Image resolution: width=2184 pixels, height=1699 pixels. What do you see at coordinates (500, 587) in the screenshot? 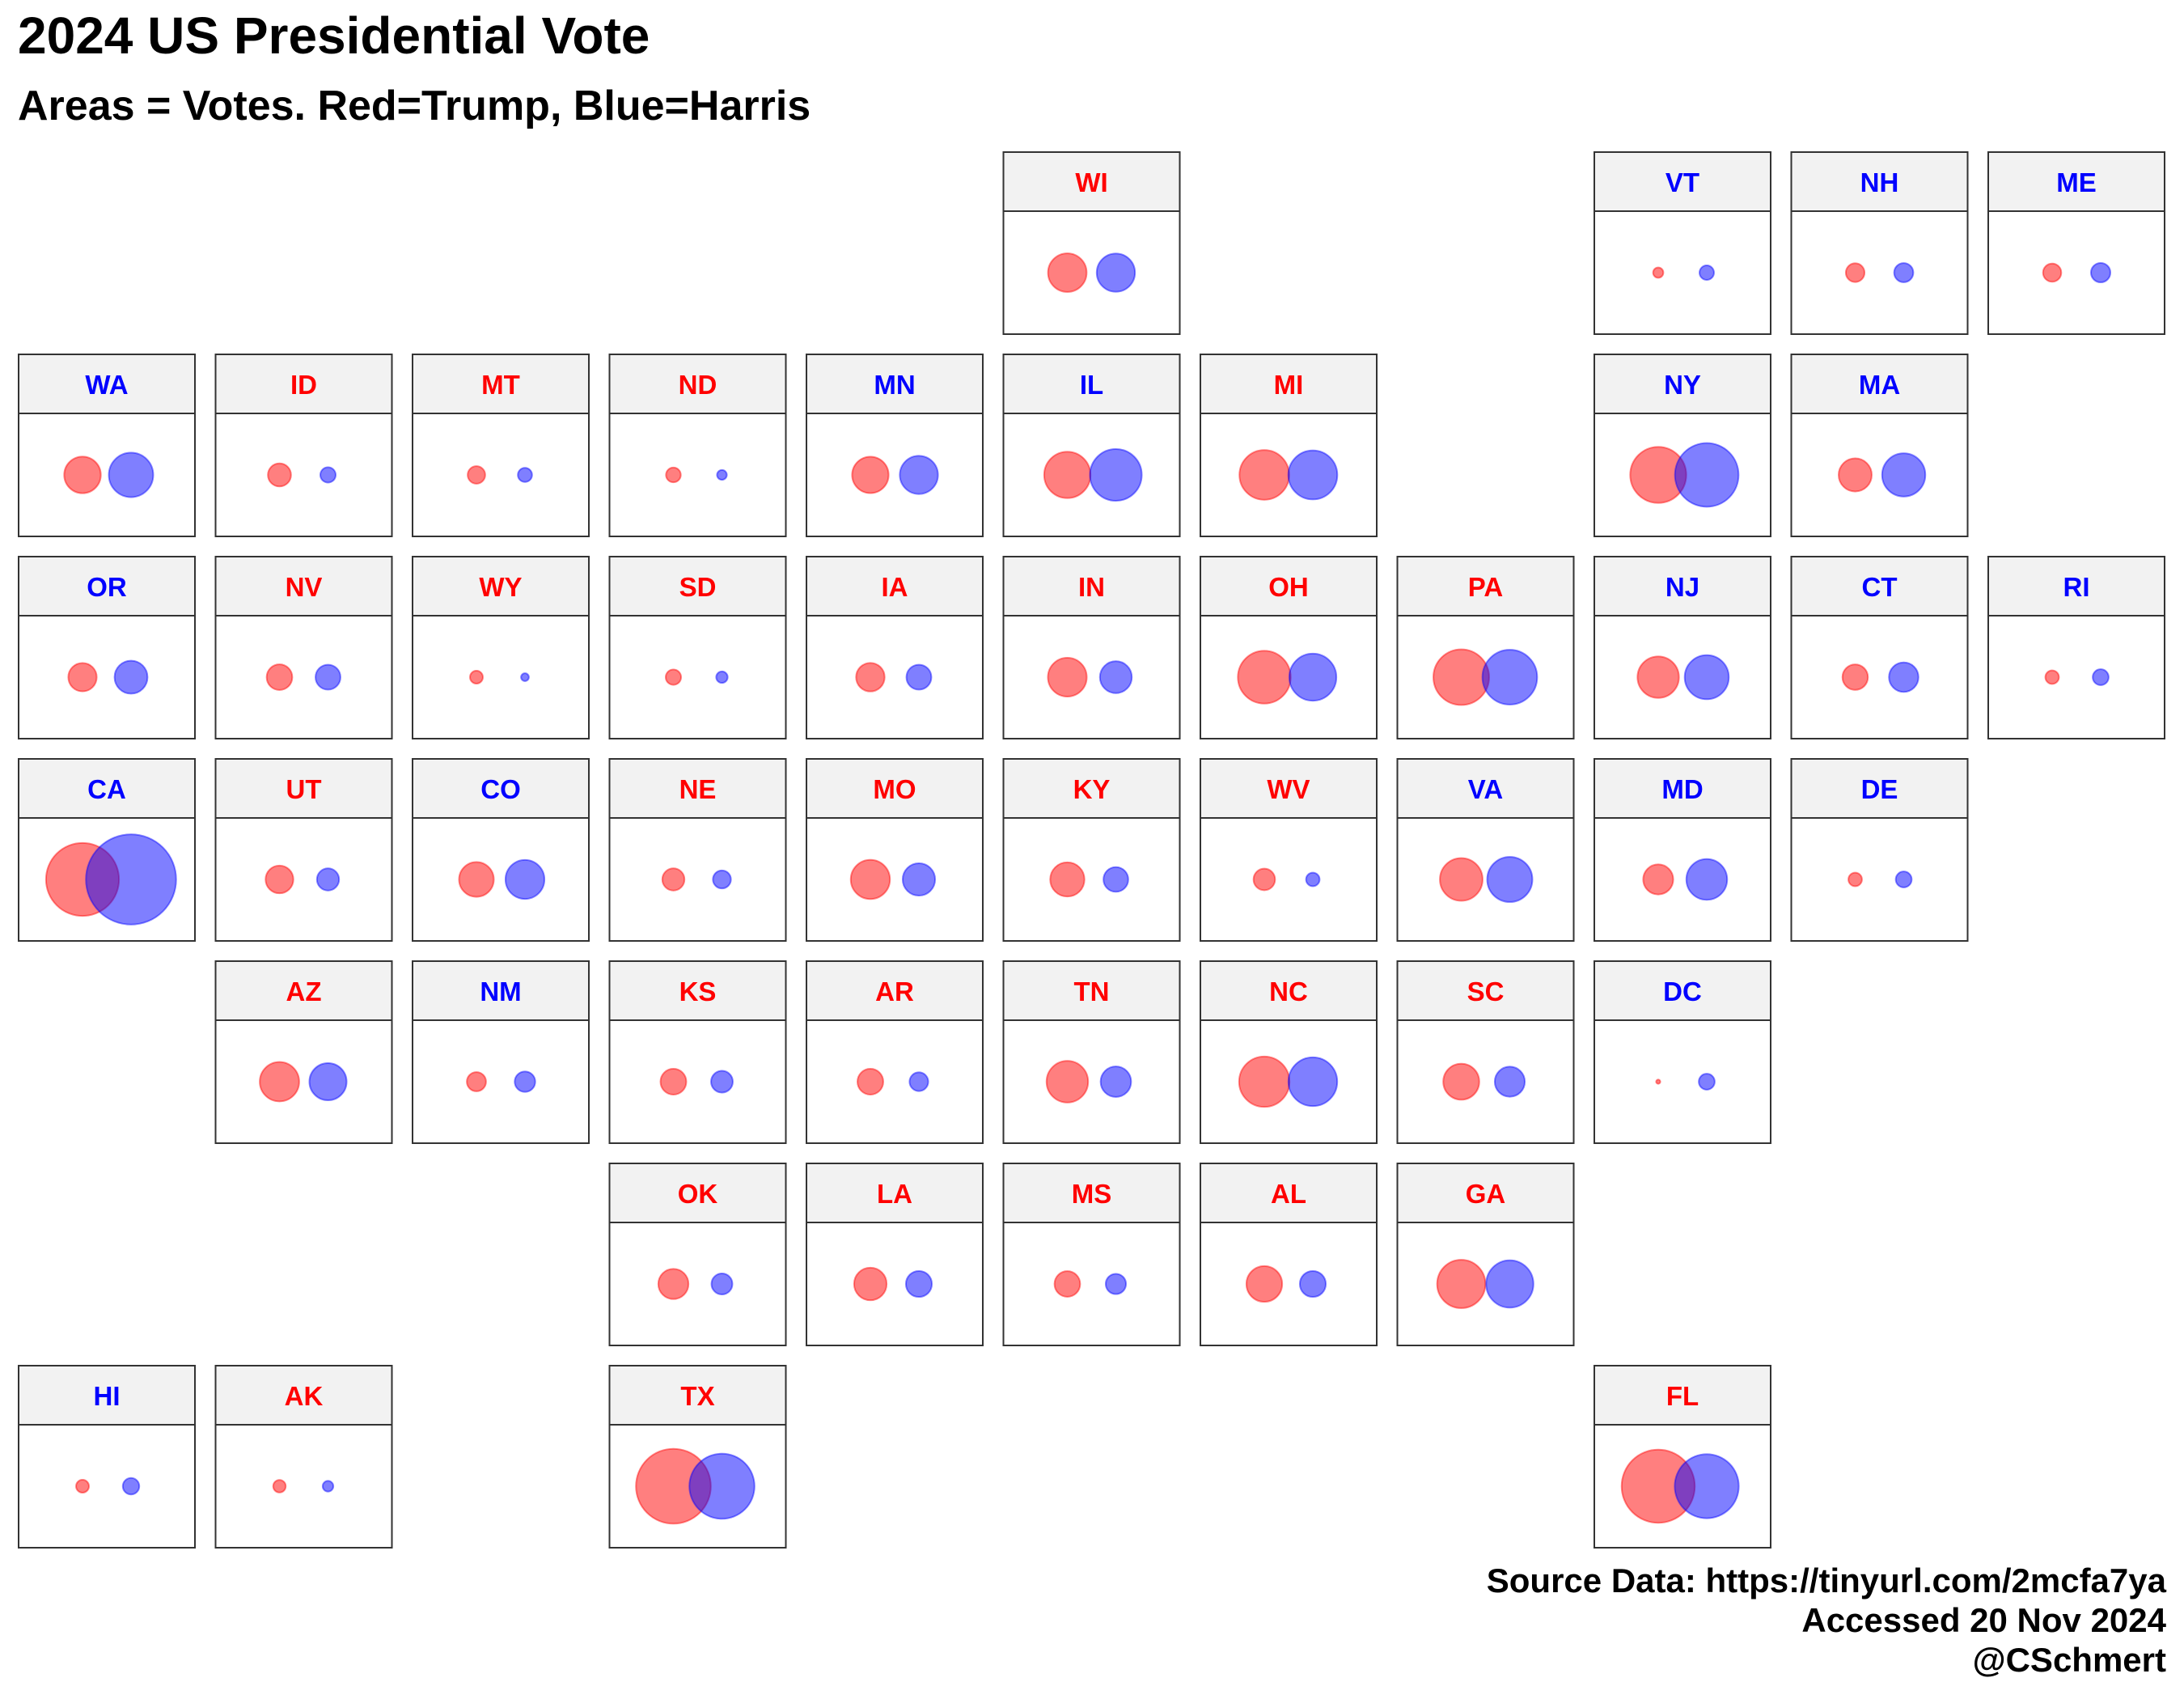
I see `state-label: WY` at bounding box center [500, 587].